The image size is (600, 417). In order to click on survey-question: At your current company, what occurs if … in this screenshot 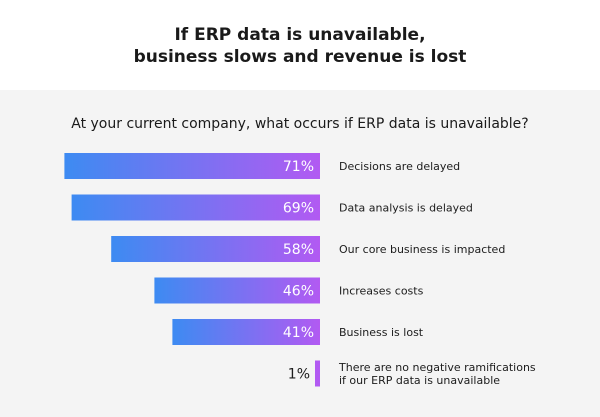, I will do `click(300, 124)`.